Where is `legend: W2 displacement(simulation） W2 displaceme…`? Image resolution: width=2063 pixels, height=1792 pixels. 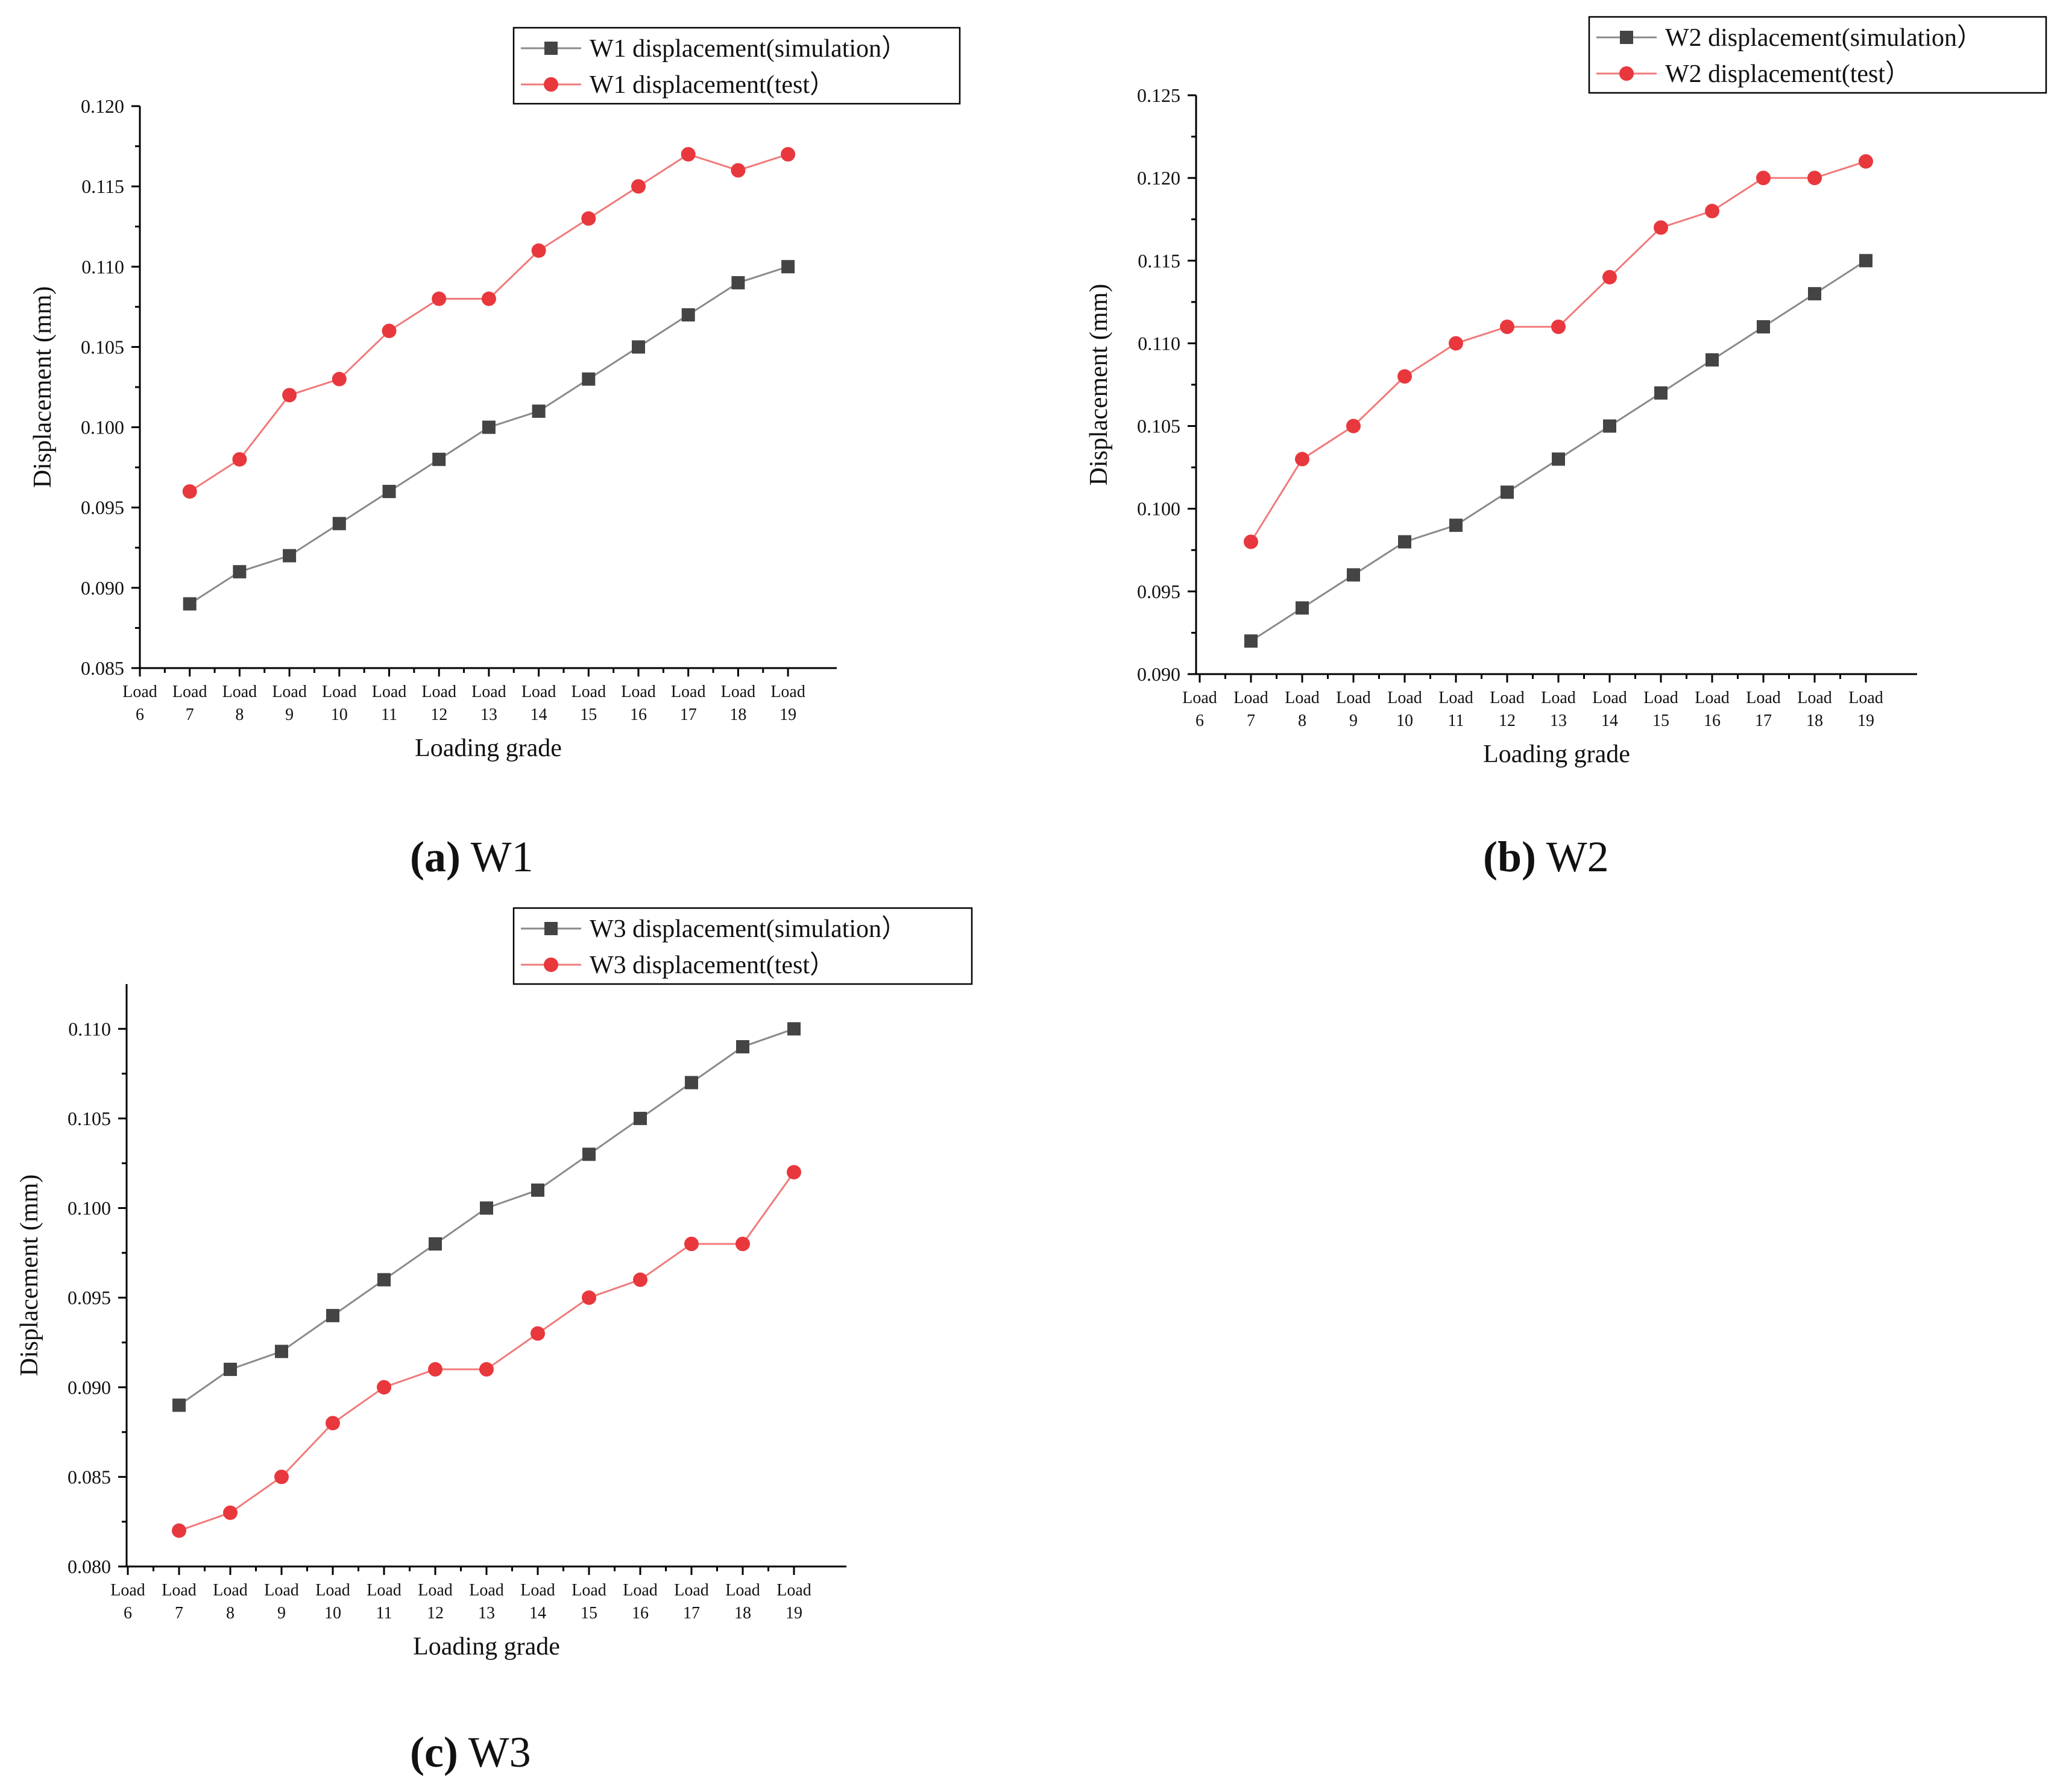 legend: W2 displacement(simulation） W2 displaceme… is located at coordinates (1817, 55).